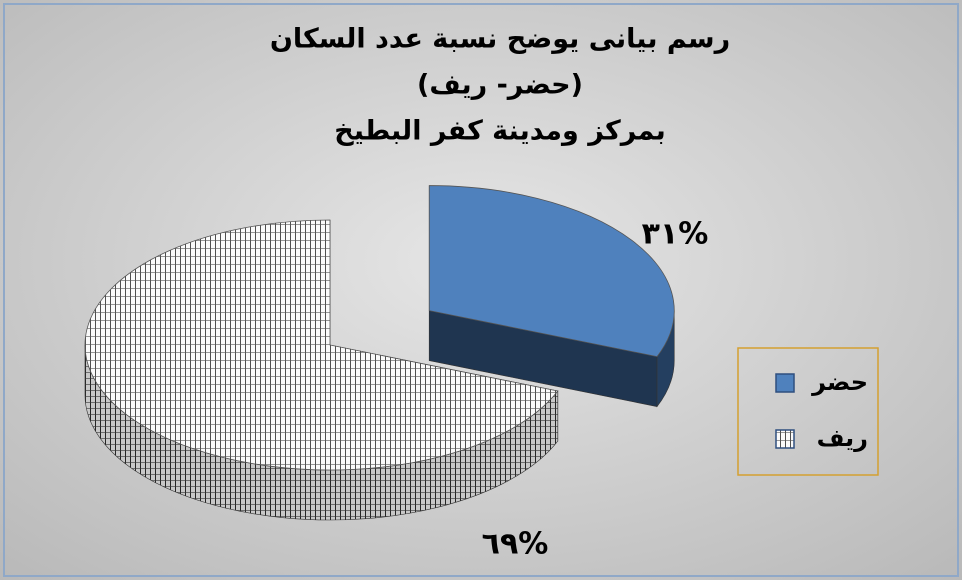 This screenshot has height=580, width=962. I want to click on chart-title: بمركز ومدينة كفر البطيخ, so click(500, 131).